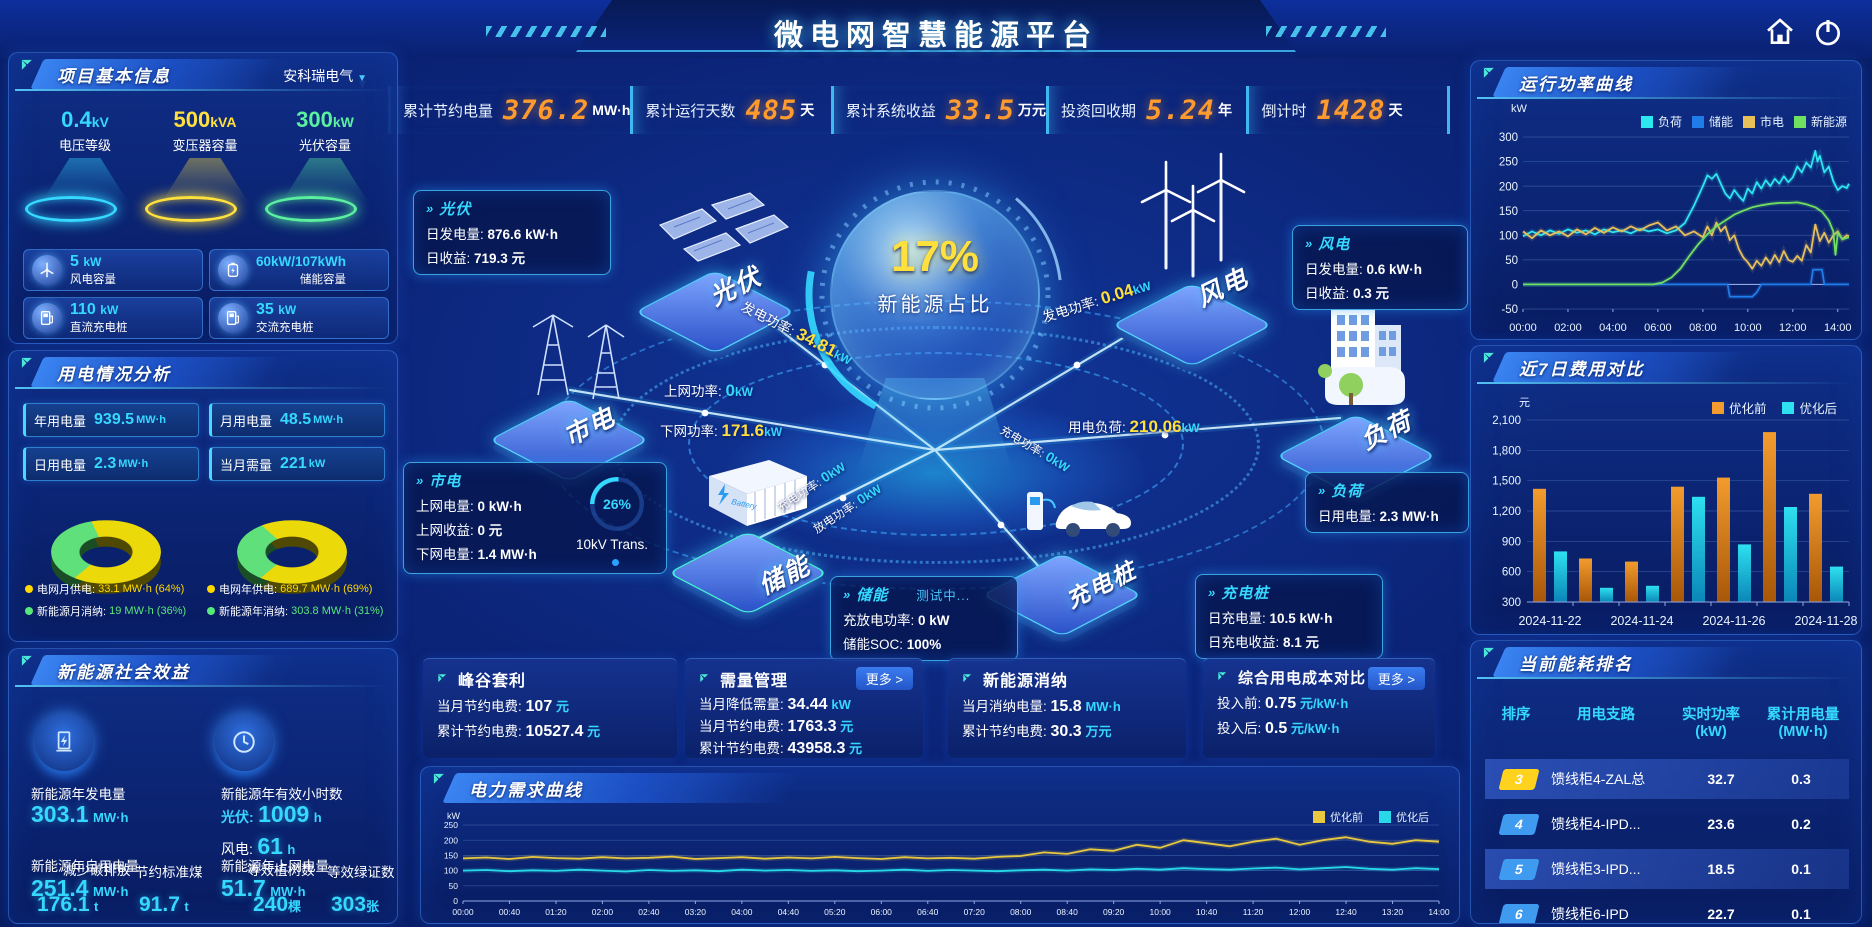 This screenshot has height=927, width=1872. I want to click on svg-text: 900, so click(1511, 542).